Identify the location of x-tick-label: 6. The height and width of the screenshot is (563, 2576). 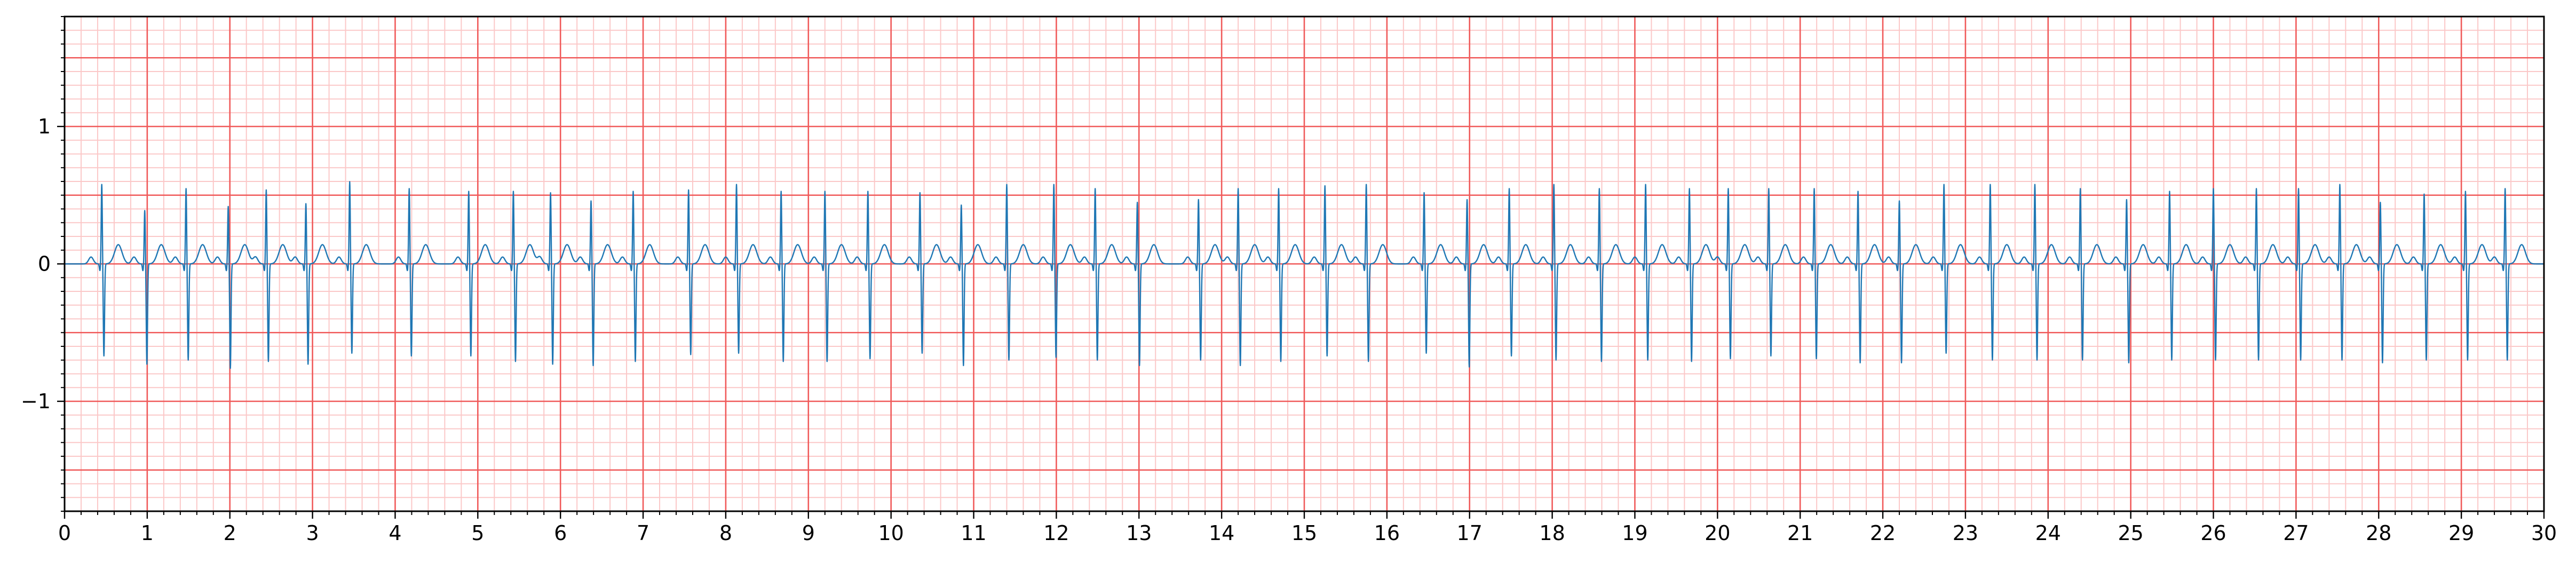
(561, 533).